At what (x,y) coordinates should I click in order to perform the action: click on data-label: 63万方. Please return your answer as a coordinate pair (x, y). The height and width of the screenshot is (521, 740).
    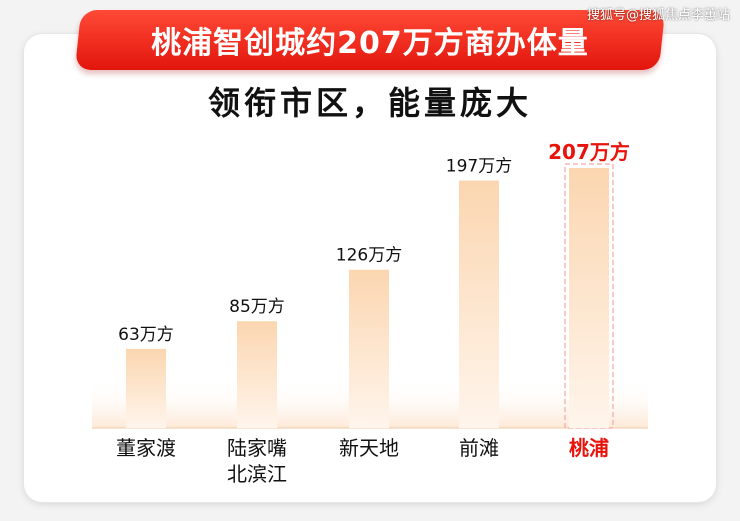
    Looking at the image, I should click on (146, 335).